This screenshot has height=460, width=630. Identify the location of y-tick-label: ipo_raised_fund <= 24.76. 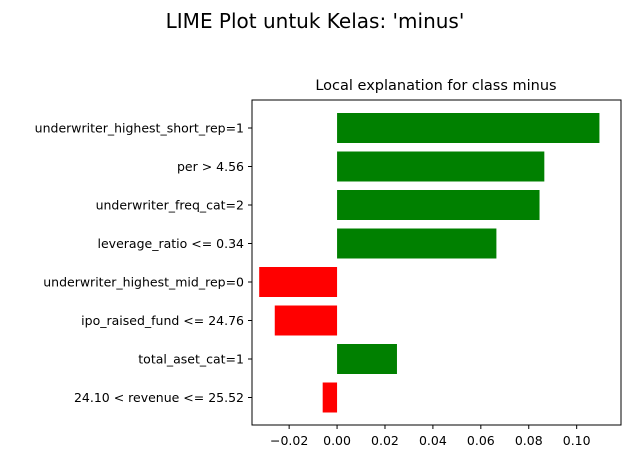
(162, 320).